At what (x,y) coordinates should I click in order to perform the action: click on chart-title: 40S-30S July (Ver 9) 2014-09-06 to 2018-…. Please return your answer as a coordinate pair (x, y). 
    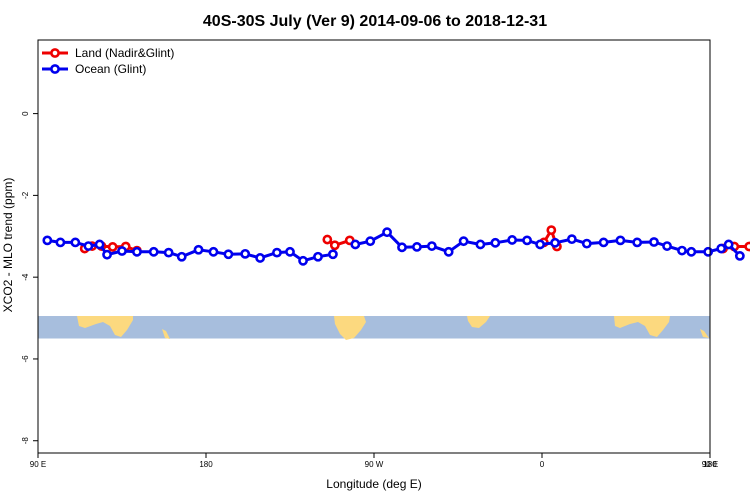
    Looking at the image, I should click on (375, 21).